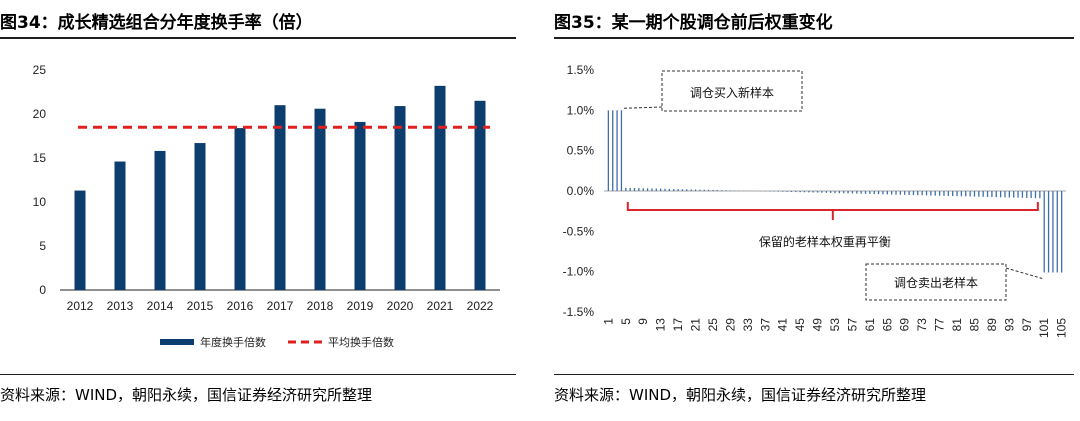  Describe the element at coordinates (40, 202) in the screenshot. I see `y-tick-label: 10` at that location.